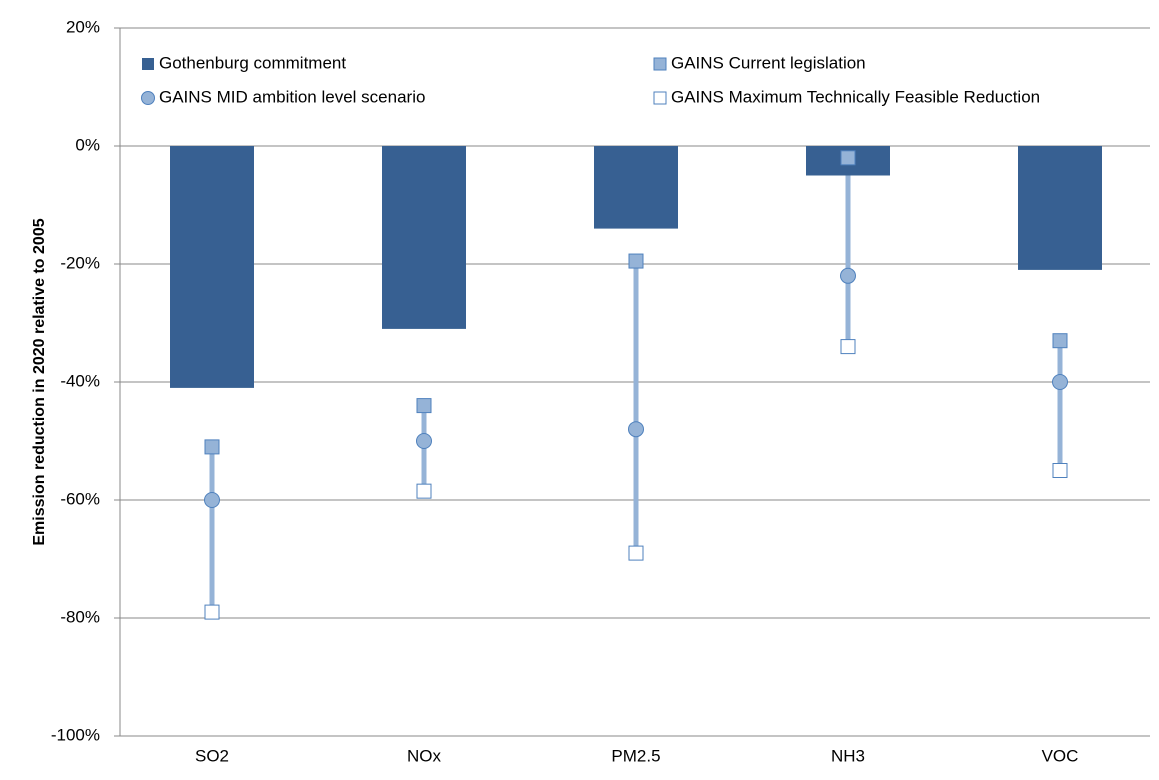 The height and width of the screenshot is (780, 1159). I want to click on y-tick-label: -80%, so click(80, 616).